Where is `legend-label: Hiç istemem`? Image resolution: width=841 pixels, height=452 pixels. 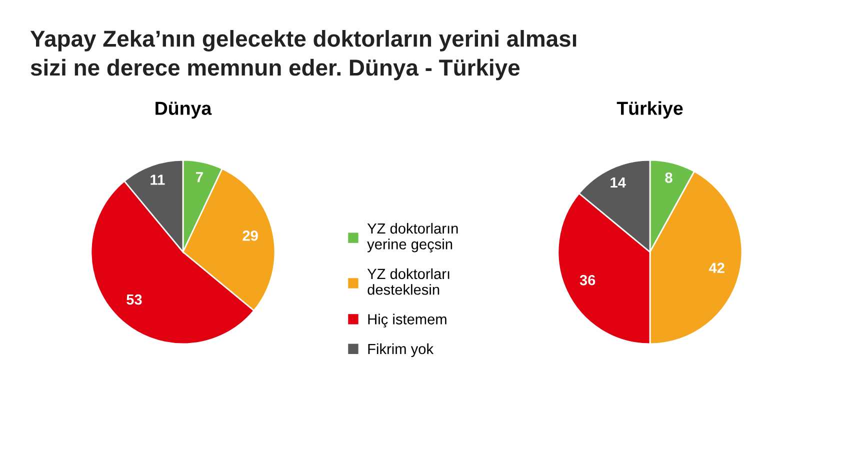
legend-label: Hiç istemem is located at coordinates (407, 321).